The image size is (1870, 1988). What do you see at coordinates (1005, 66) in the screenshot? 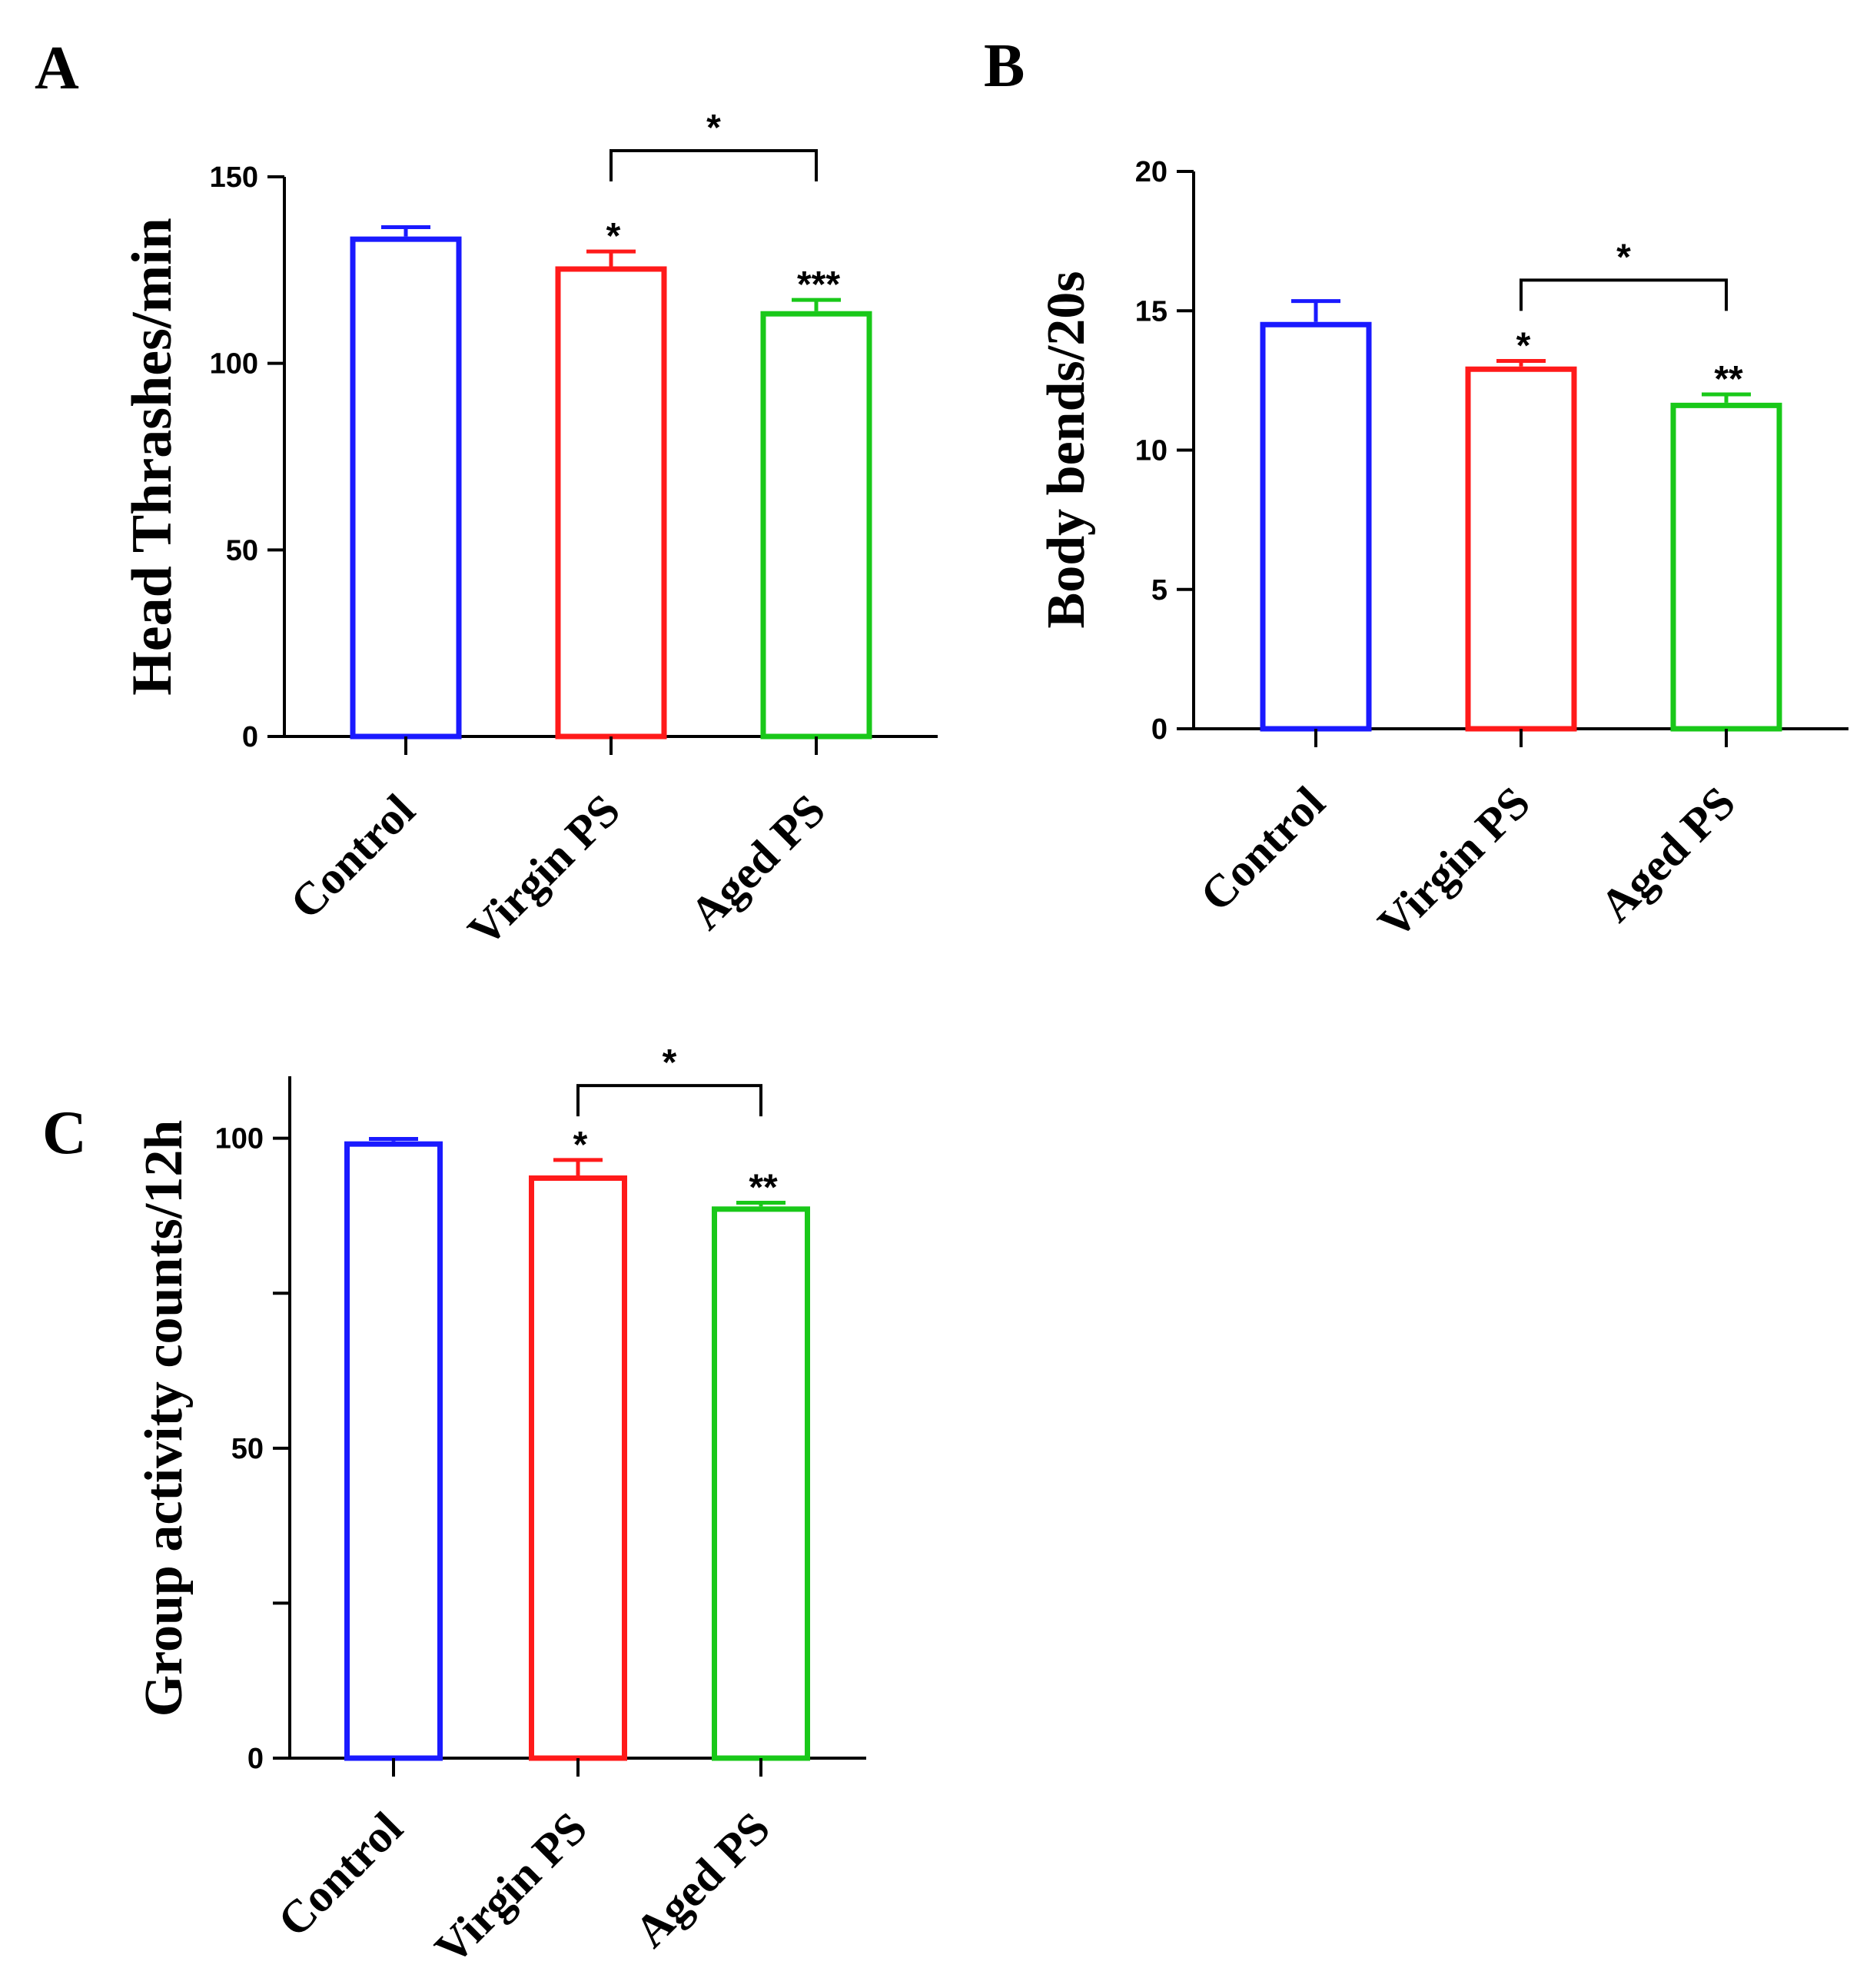
I see `panel-letter: B` at bounding box center [1005, 66].